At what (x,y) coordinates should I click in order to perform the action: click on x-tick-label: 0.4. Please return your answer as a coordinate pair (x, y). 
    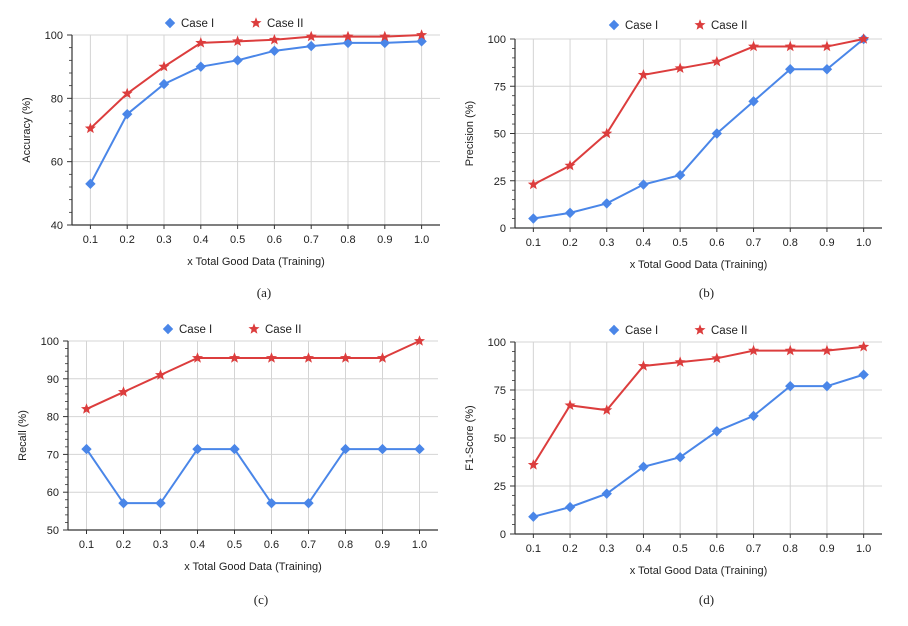
    Looking at the image, I should click on (643, 549).